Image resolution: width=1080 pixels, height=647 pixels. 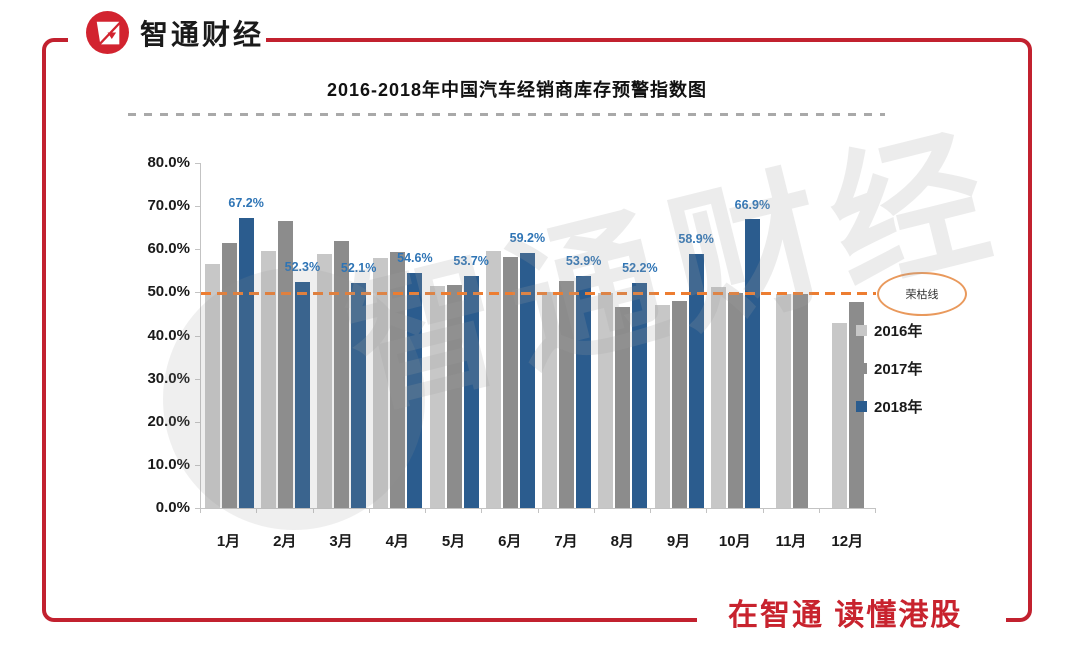 I want to click on bar-group-8月: 52.2%, so click(x=626, y=335).